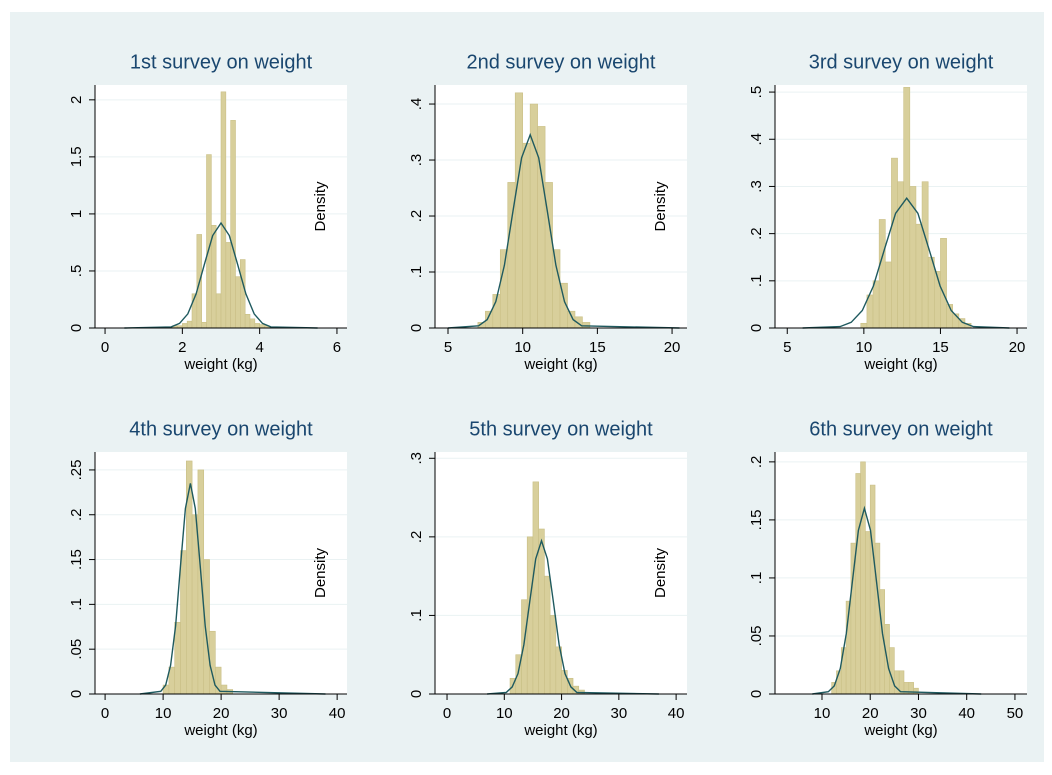  I want to click on y-tick-label: .15, so click(756, 519).